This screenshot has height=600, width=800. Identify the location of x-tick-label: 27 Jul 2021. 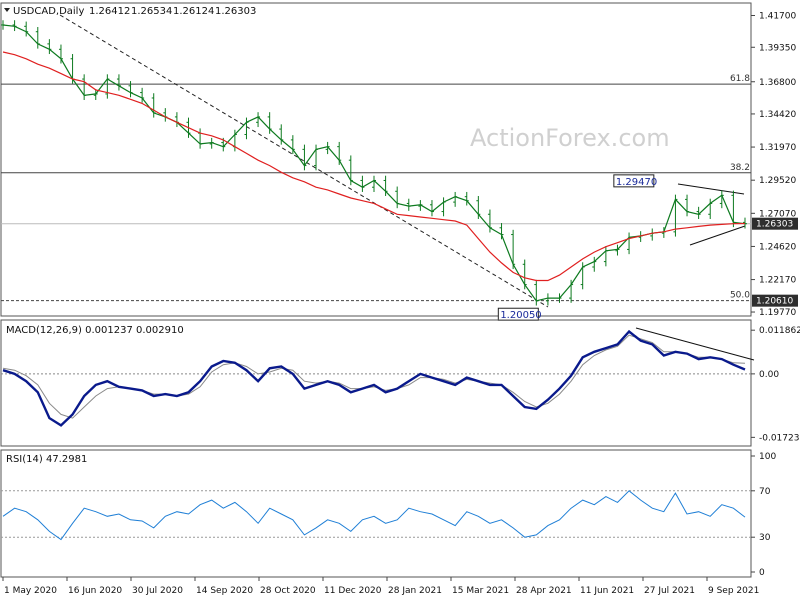
(669, 591).